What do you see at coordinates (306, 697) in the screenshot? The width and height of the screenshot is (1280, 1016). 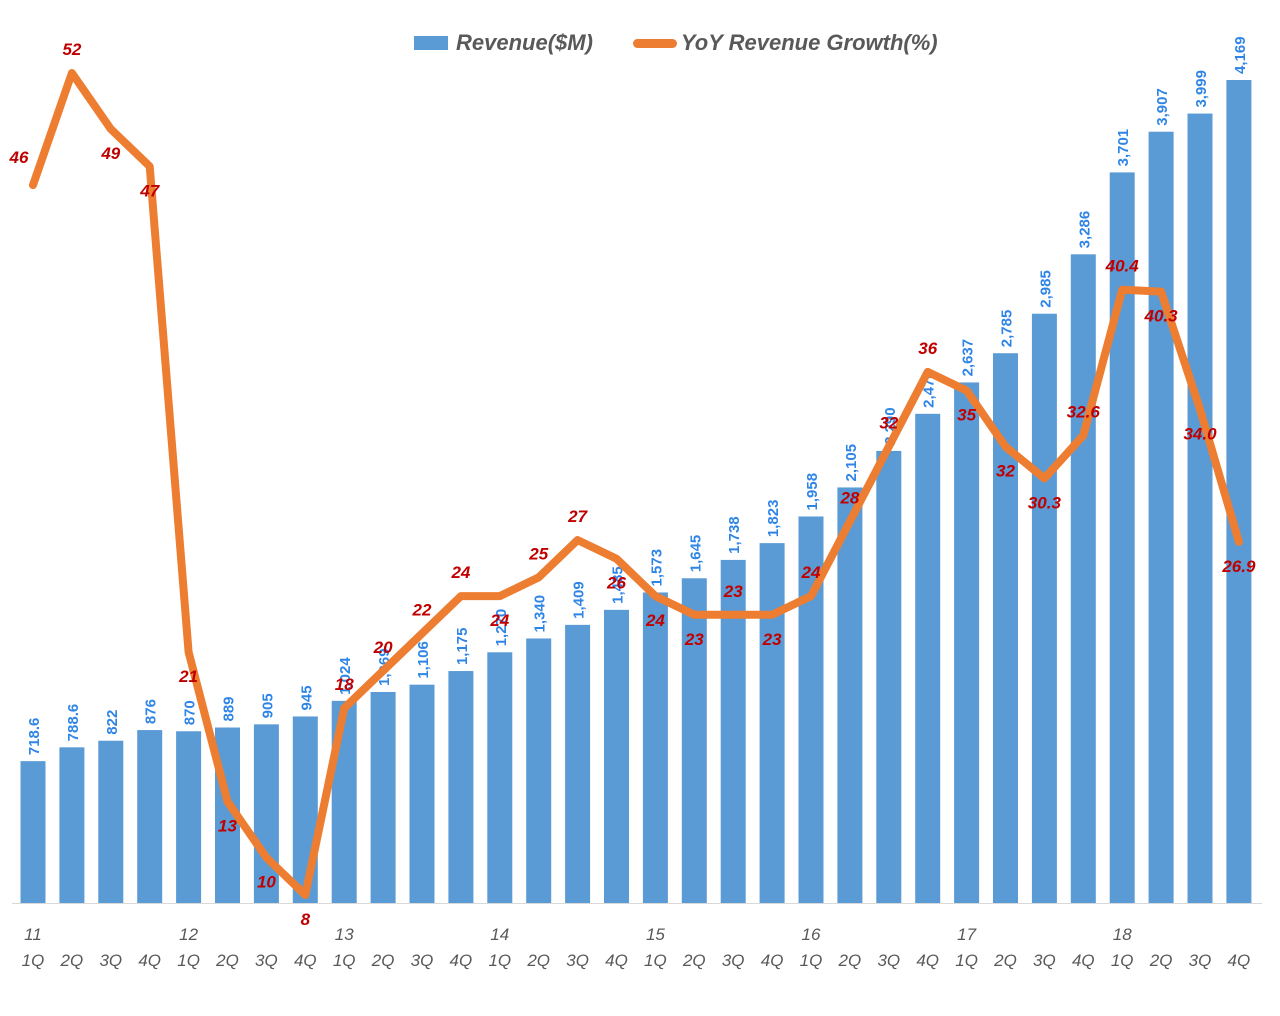 I see `revenue-data-label: 945` at bounding box center [306, 697].